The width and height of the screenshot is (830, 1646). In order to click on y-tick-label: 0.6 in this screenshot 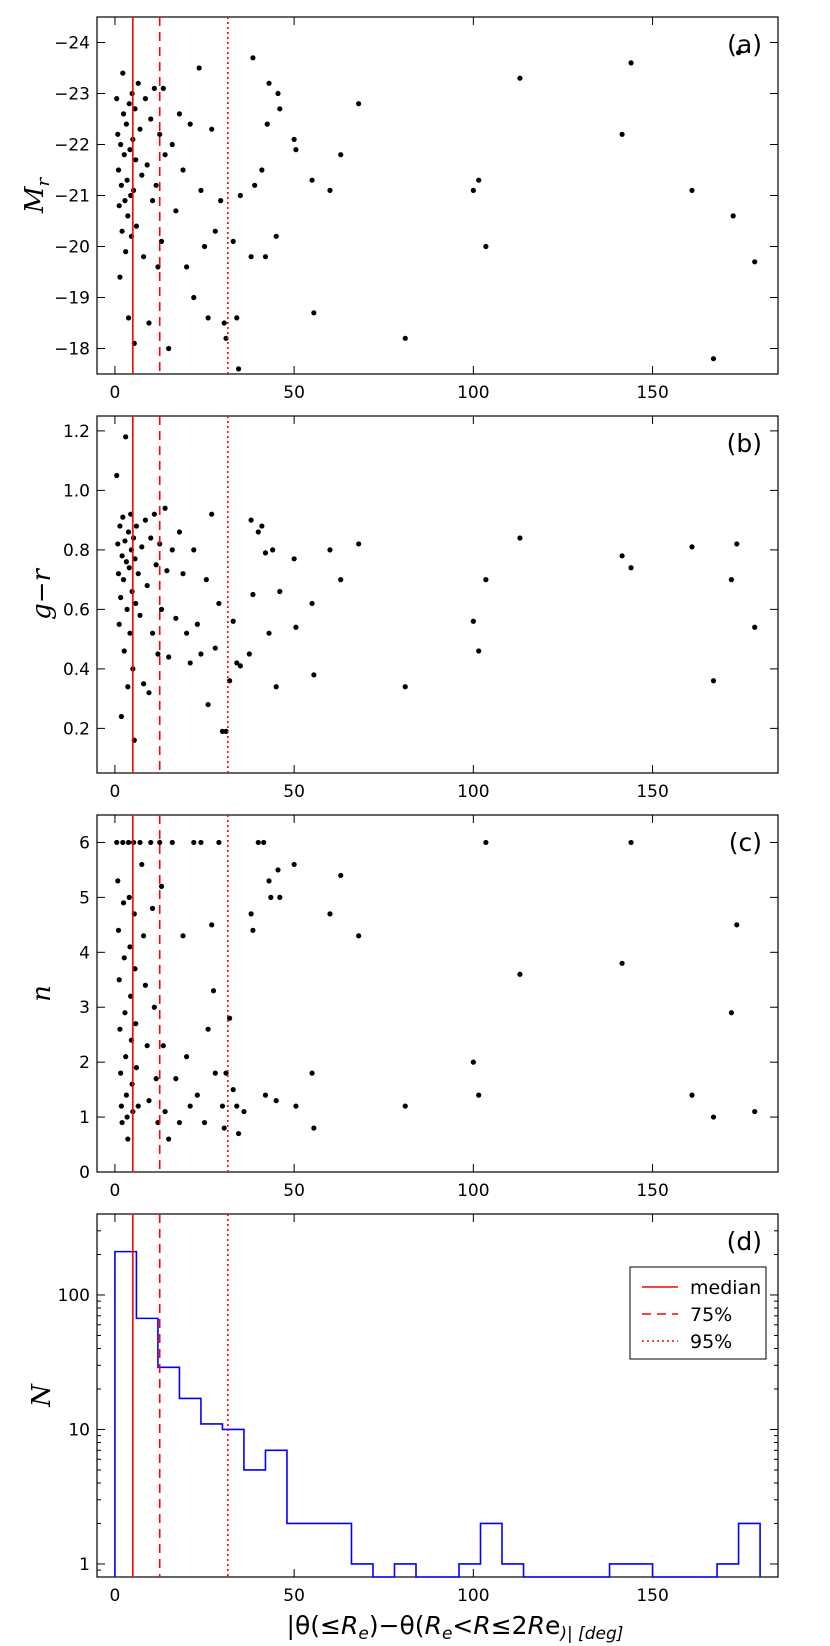, I will do `click(76, 610)`.